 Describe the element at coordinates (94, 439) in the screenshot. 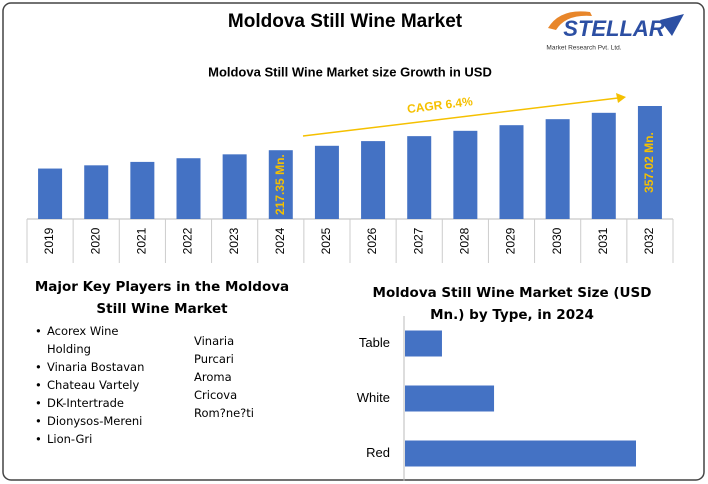

I see `key-player: Lion-Gri` at that location.